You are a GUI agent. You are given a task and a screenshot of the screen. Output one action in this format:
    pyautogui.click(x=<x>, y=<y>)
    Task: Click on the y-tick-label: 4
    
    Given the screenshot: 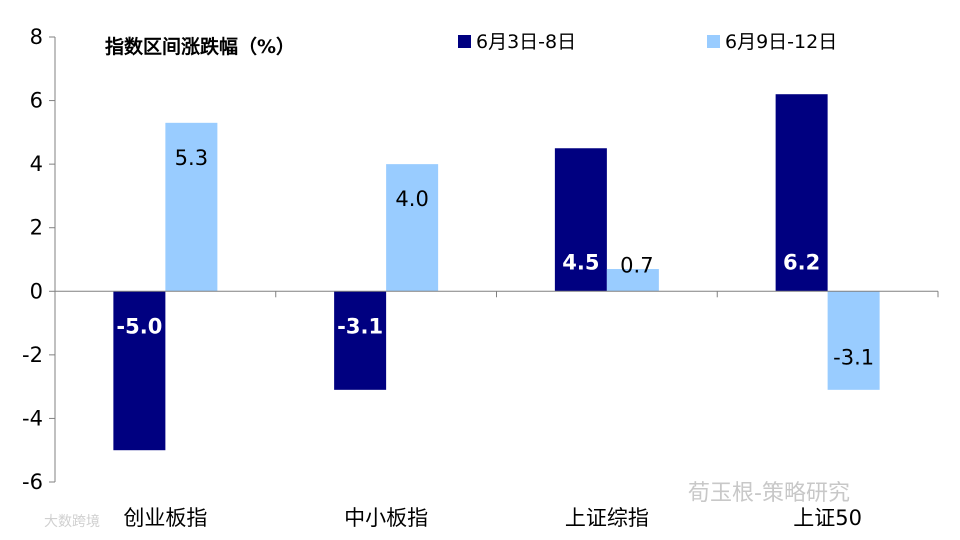 What is the action you would take?
    pyautogui.click(x=36, y=164)
    